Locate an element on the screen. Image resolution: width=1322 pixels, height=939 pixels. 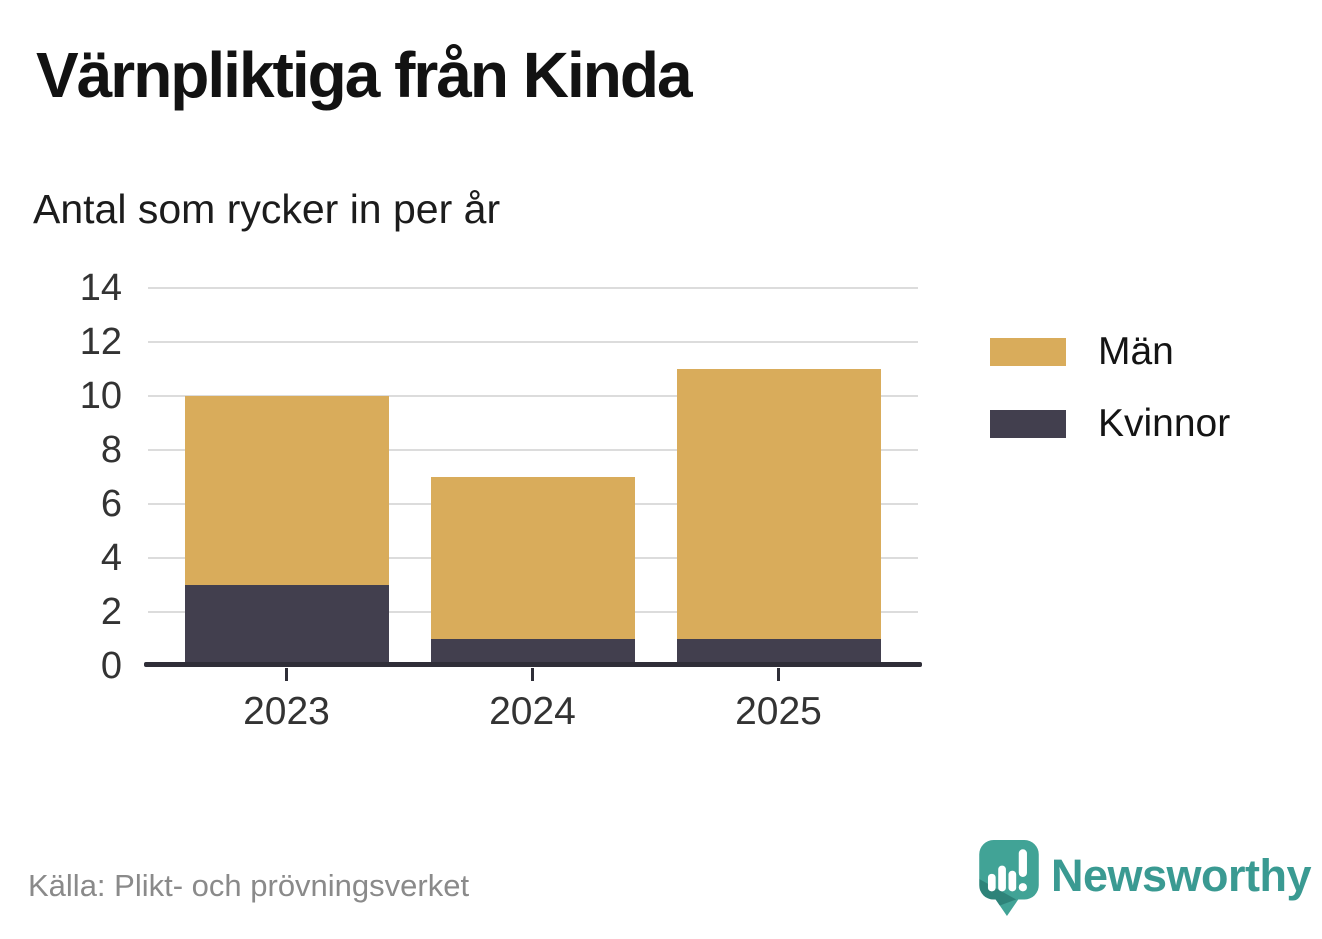
y-axis-label: 4 is located at coordinates (111, 558).